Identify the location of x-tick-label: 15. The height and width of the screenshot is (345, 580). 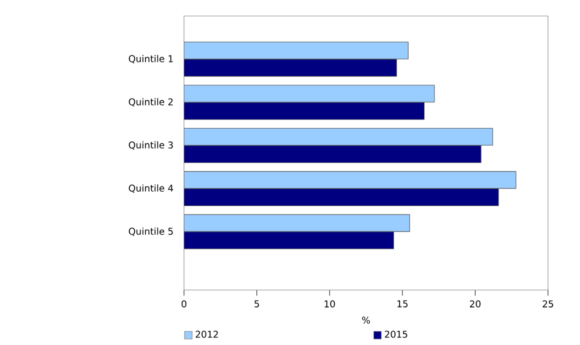
(402, 304).